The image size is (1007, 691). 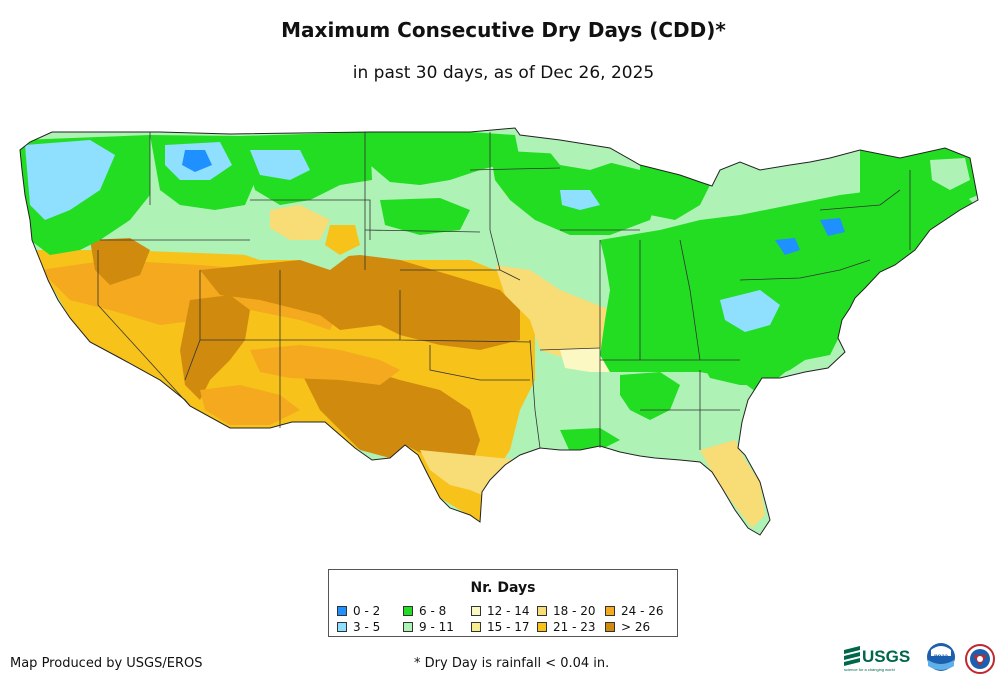 I want to click on legend-item: > 26, so click(x=627, y=627).